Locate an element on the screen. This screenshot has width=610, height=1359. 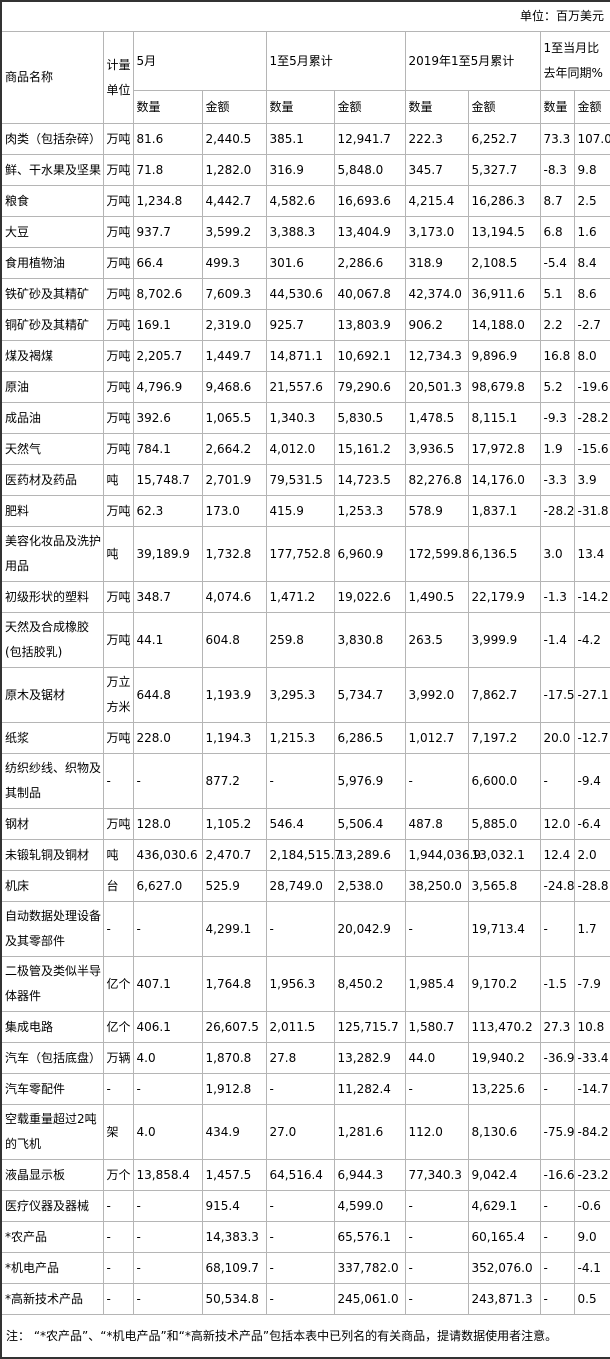
value-cell: 64,516.4 is located at coordinates (300, 1175).